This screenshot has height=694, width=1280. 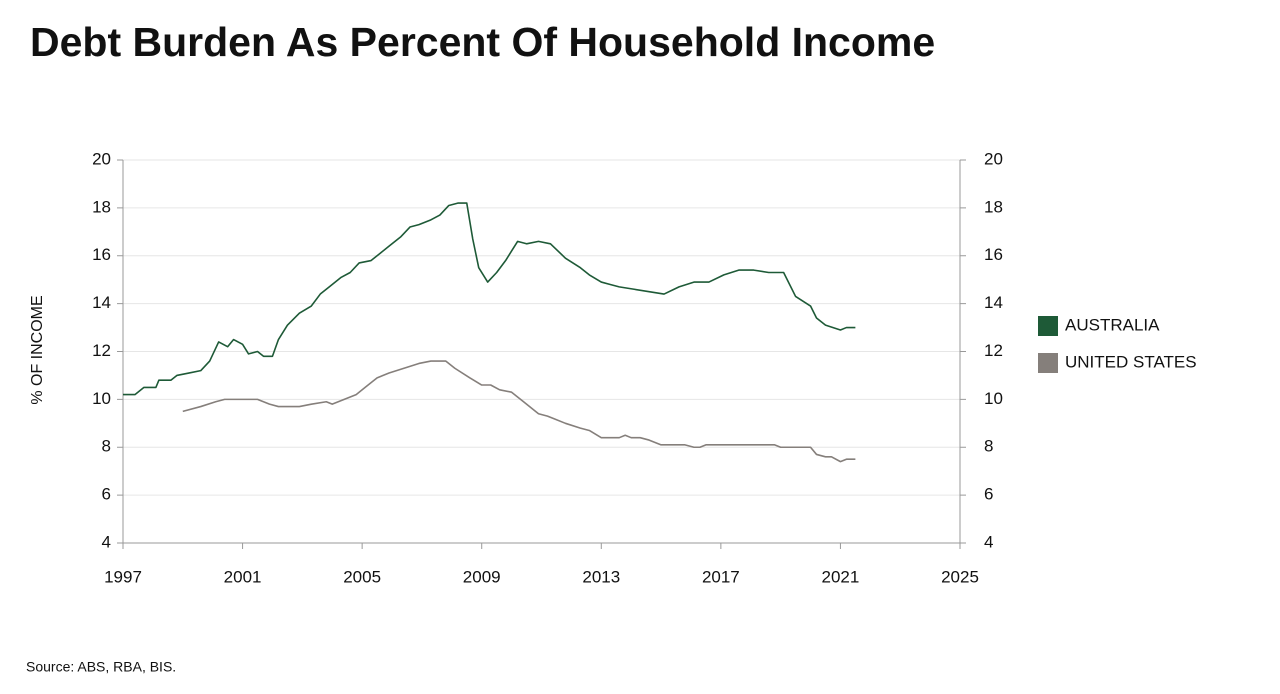 What do you see at coordinates (106, 494) in the screenshot?
I see `y-tick-label: 6` at bounding box center [106, 494].